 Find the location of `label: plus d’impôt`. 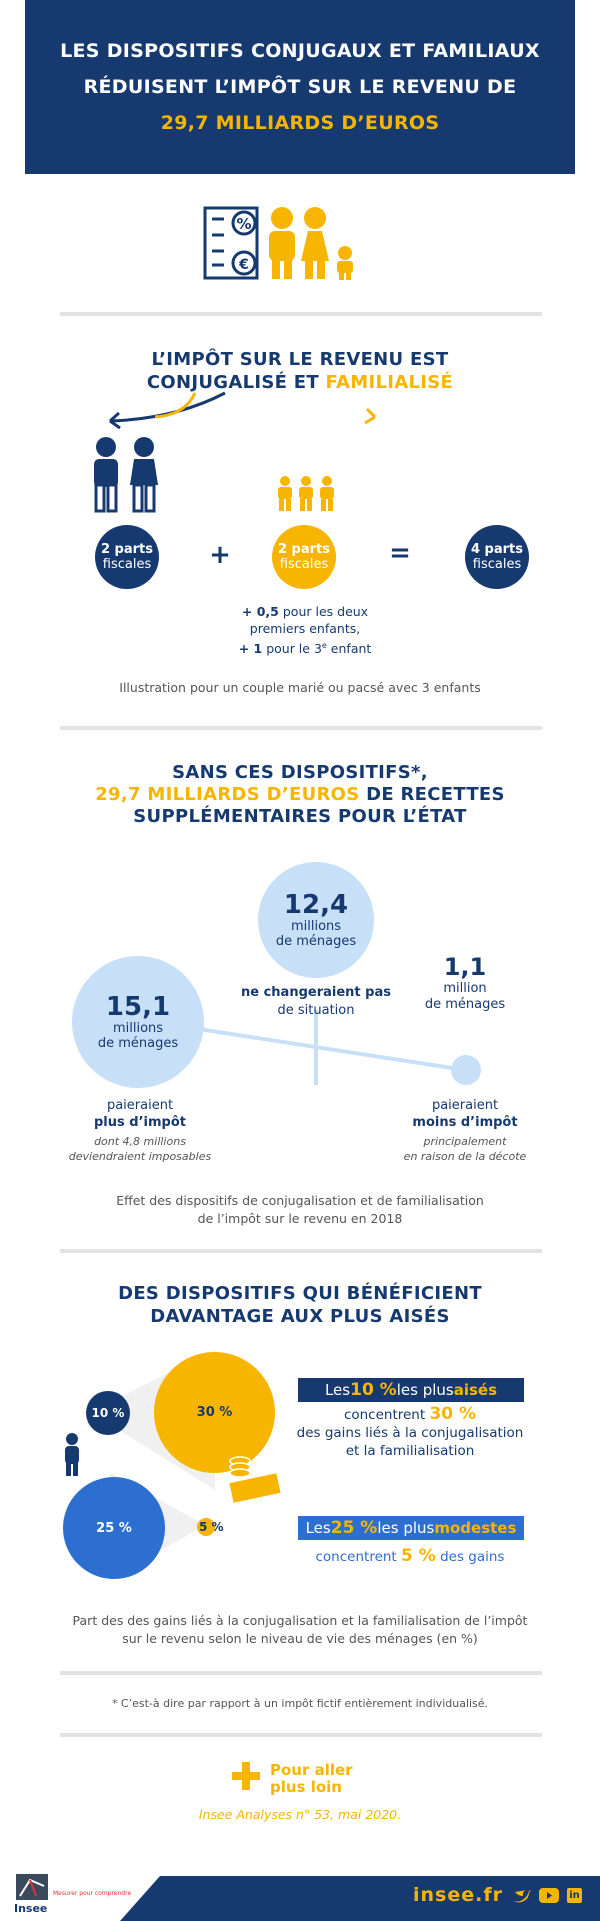

label: plus d’impôt is located at coordinates (140, 1122).